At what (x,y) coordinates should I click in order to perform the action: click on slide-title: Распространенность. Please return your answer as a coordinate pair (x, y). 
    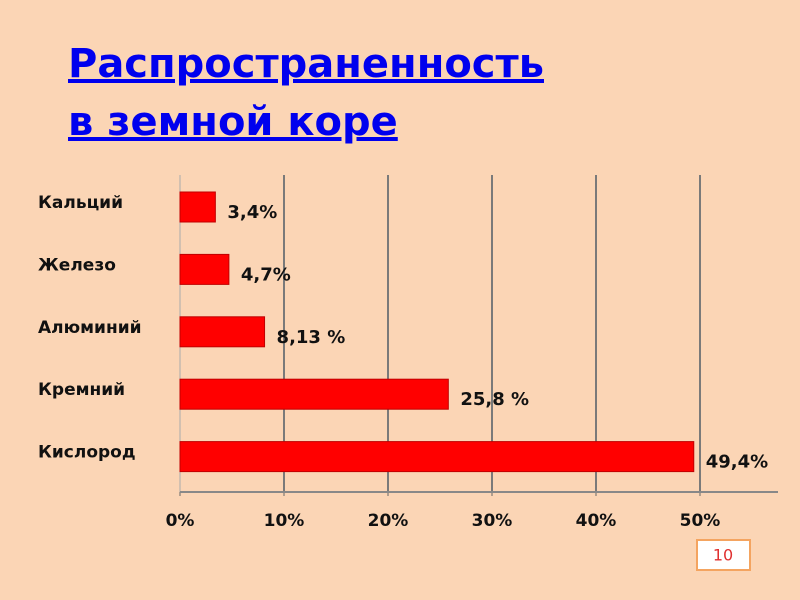
    Looking at the image, I should click on (306, 64).